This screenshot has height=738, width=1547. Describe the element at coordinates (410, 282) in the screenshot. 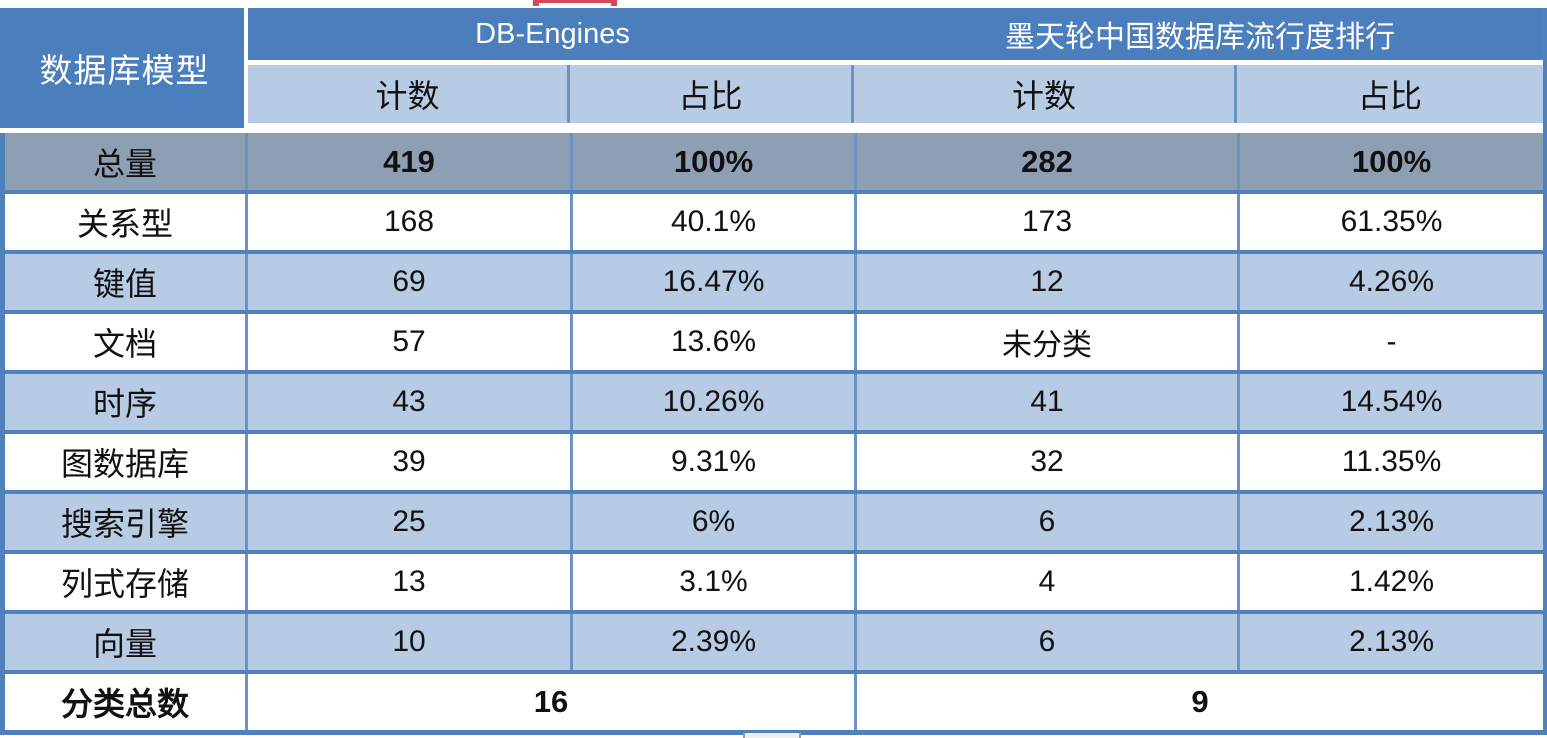

I see `cell-value: 69` at that location.